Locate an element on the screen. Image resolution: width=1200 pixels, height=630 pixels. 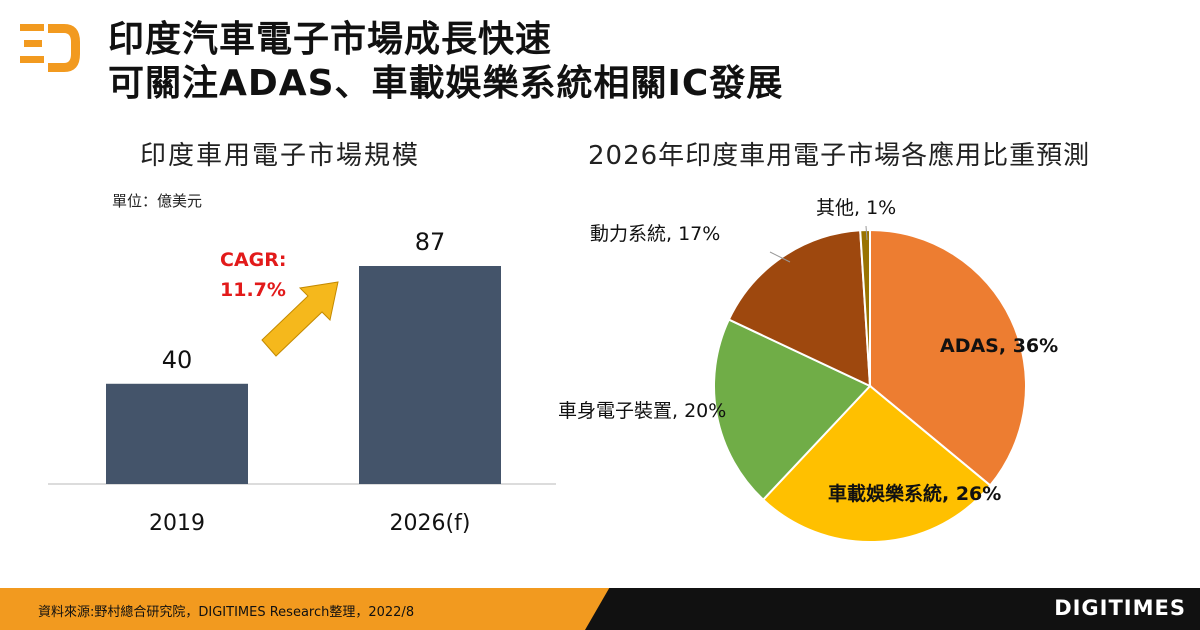
bar-category-label: 2026(f) is located at coordinates (430, 523).